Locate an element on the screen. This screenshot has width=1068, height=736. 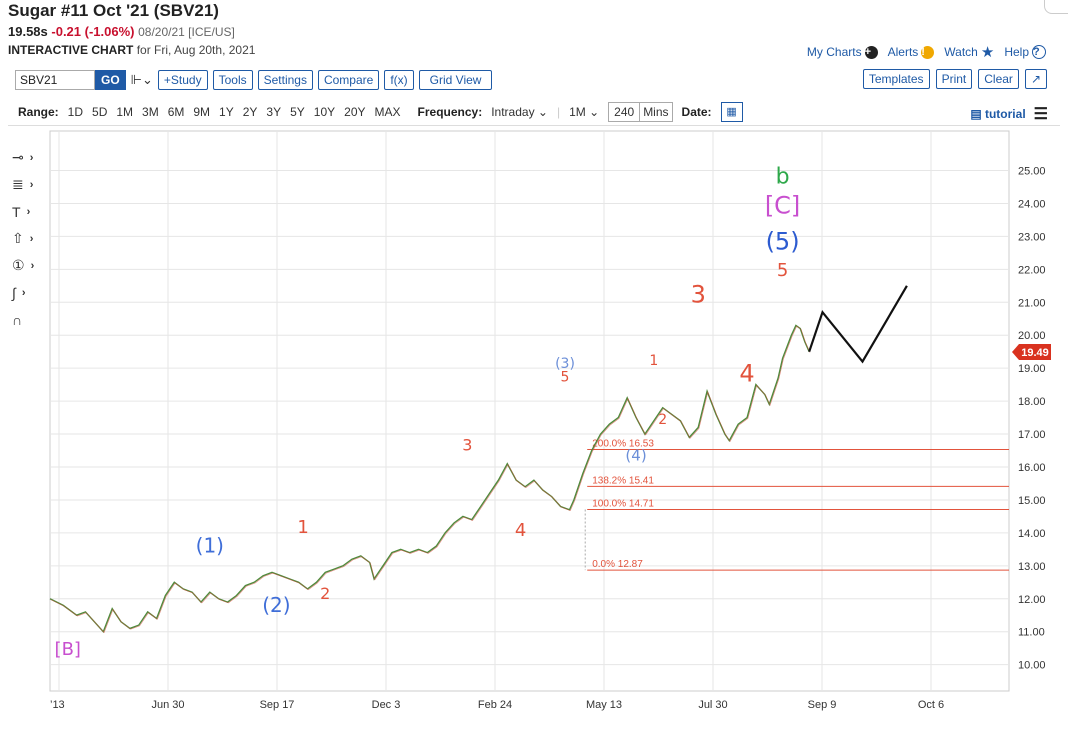
expand-icon: ↗ is located at coordinates (1035, 79).